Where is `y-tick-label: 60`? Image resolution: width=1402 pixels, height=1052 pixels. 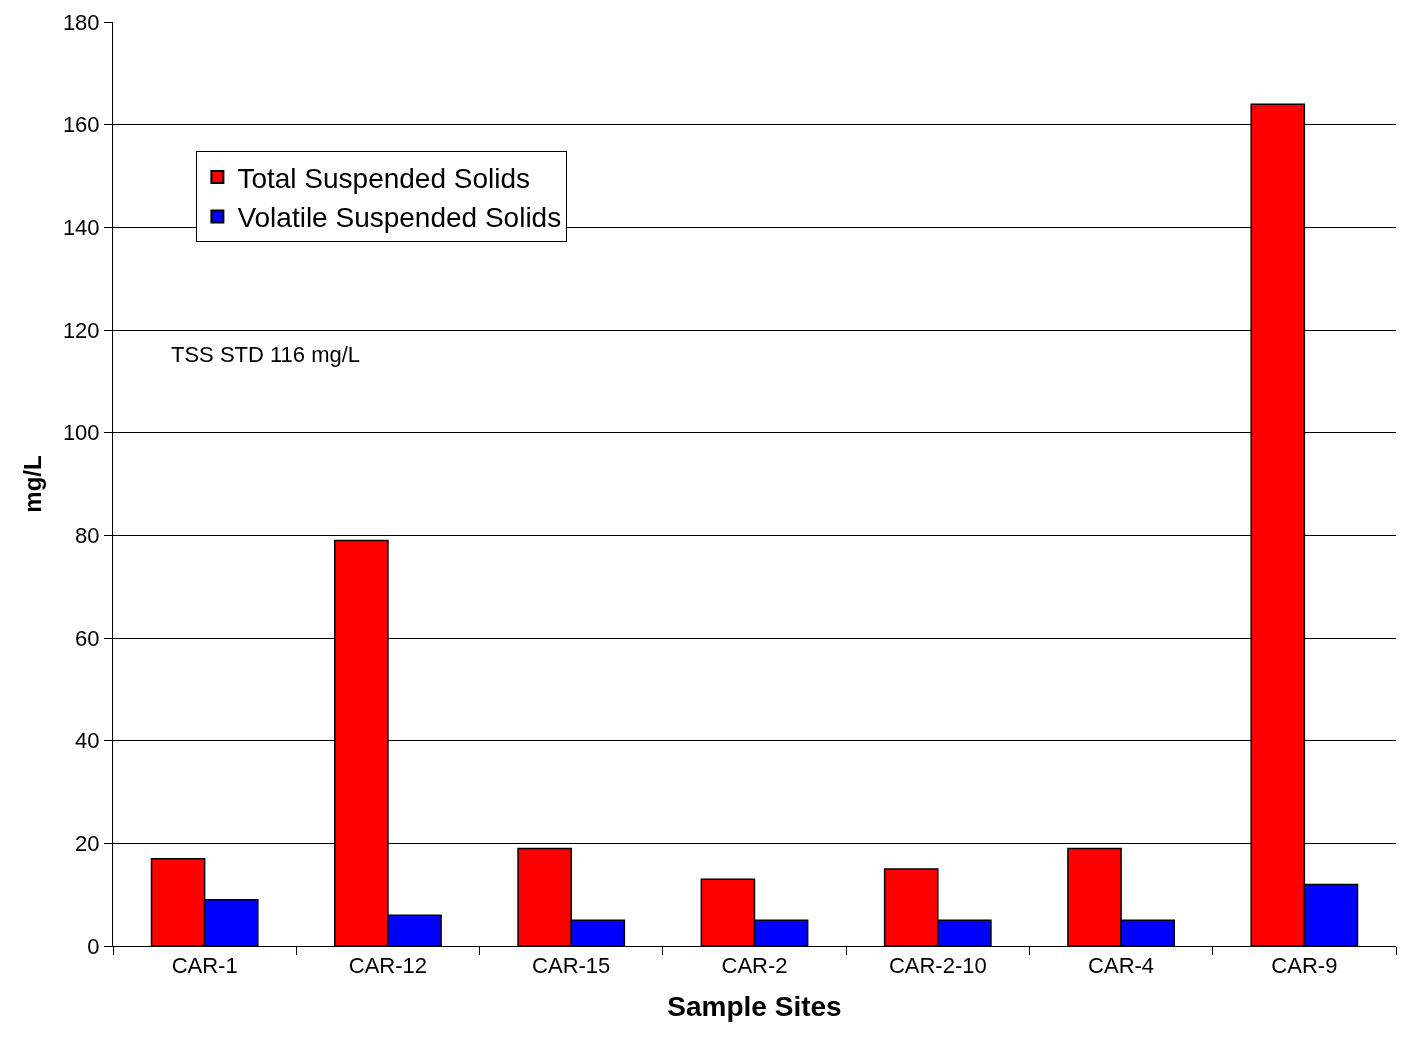
y-tick-label: 60 is located at coordinates (87, 638).